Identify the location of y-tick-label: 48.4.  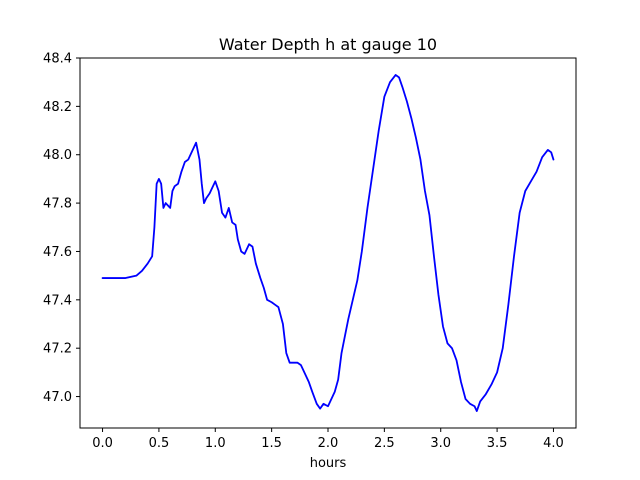
(57, 59).